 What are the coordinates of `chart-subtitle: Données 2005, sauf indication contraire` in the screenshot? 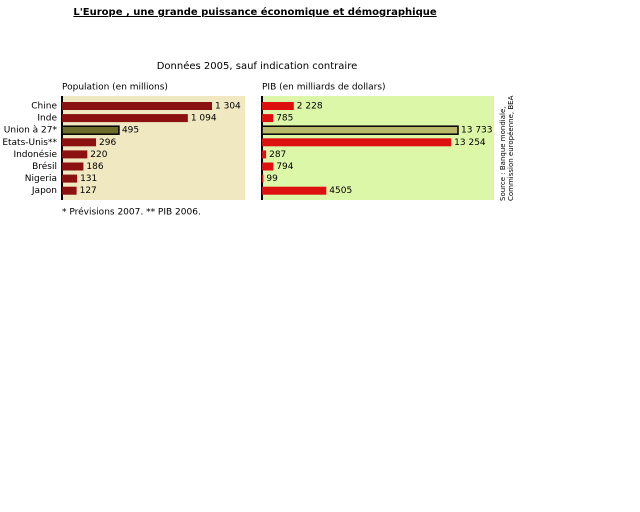 It's located at (257, 66).